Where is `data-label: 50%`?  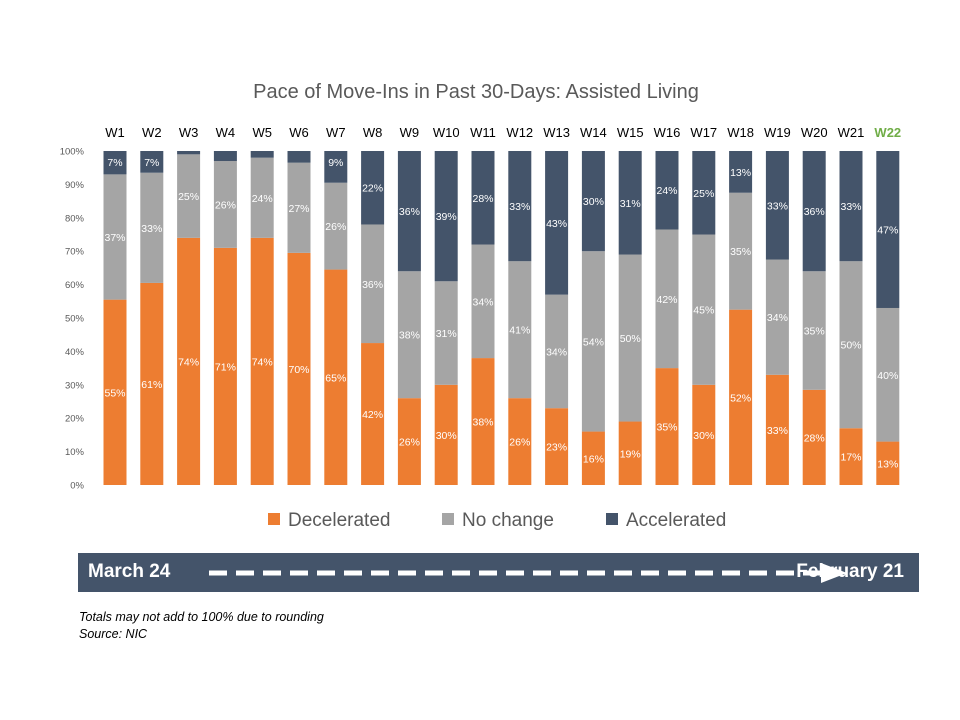 data-label: 50% is located at coordinates (630, 339).